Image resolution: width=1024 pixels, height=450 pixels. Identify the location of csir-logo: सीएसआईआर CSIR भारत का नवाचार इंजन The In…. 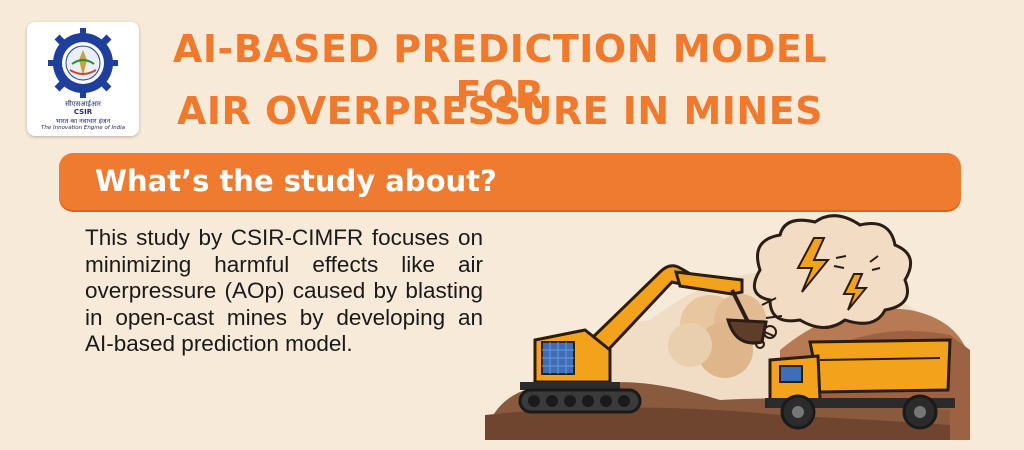
(83, 79).